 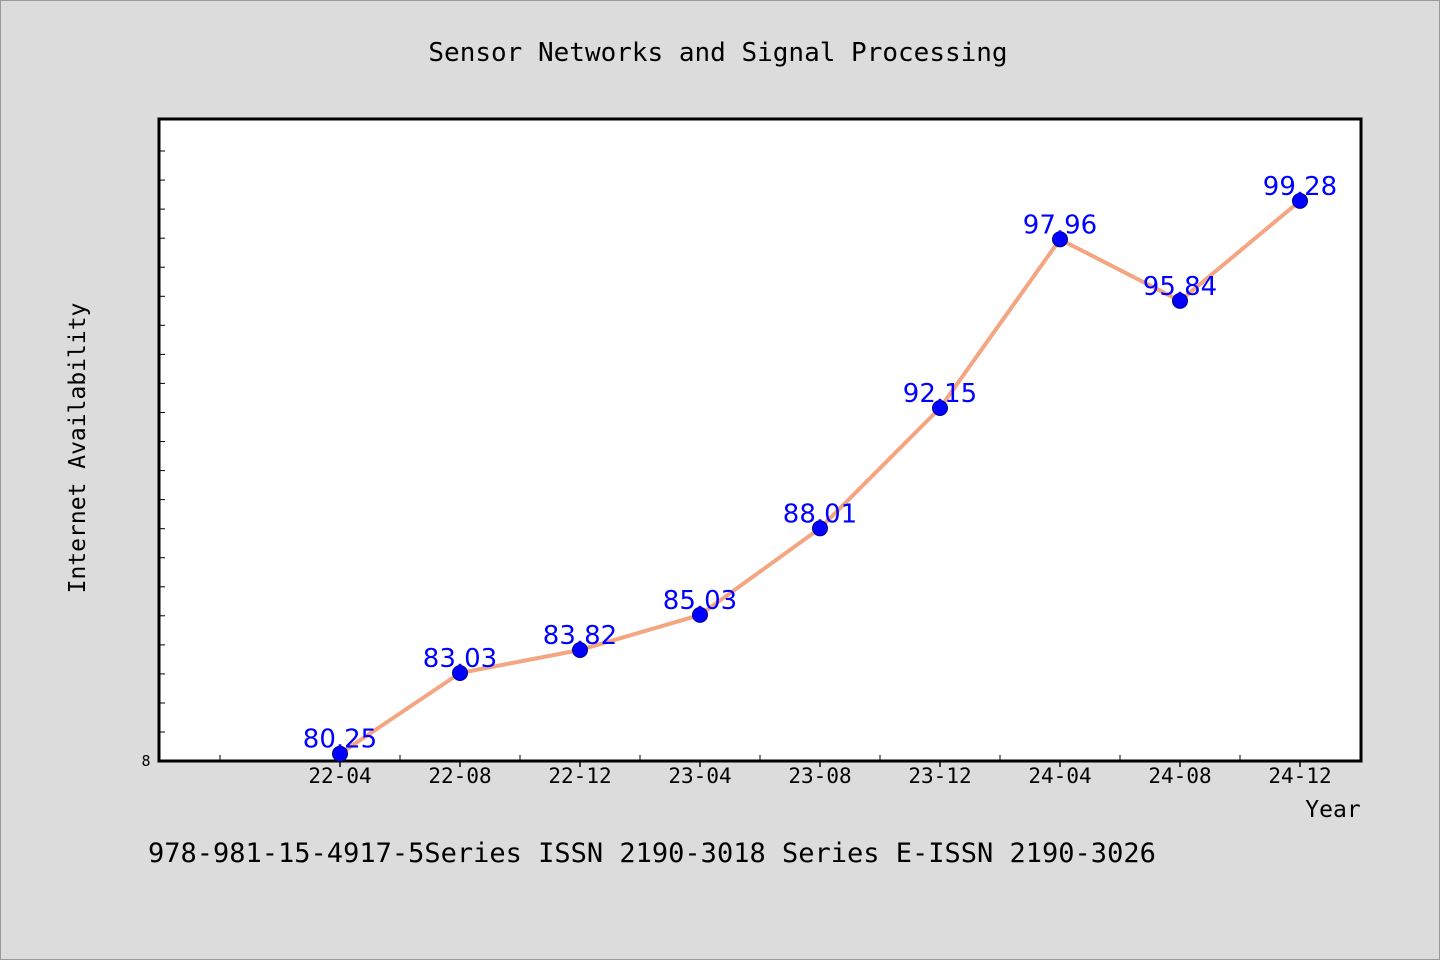 I want to click on x-tick-label-22-08: 22-08, so click(x=459, y=776).